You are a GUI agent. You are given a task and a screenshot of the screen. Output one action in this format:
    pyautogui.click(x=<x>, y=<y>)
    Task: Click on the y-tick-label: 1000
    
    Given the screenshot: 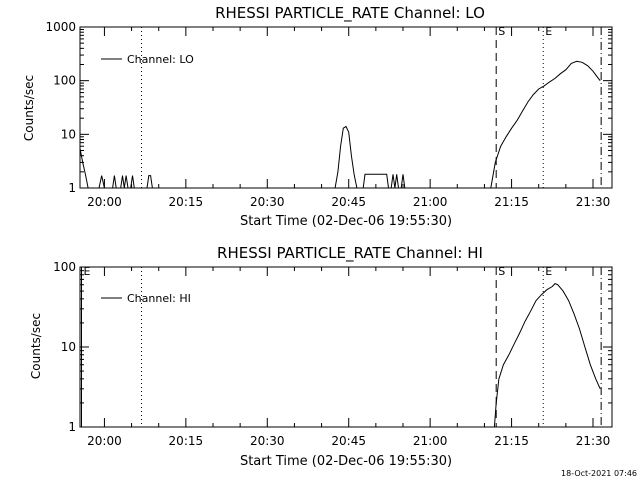 What is the action you would take?
    pyautogui.click(x=60, y=27)
    